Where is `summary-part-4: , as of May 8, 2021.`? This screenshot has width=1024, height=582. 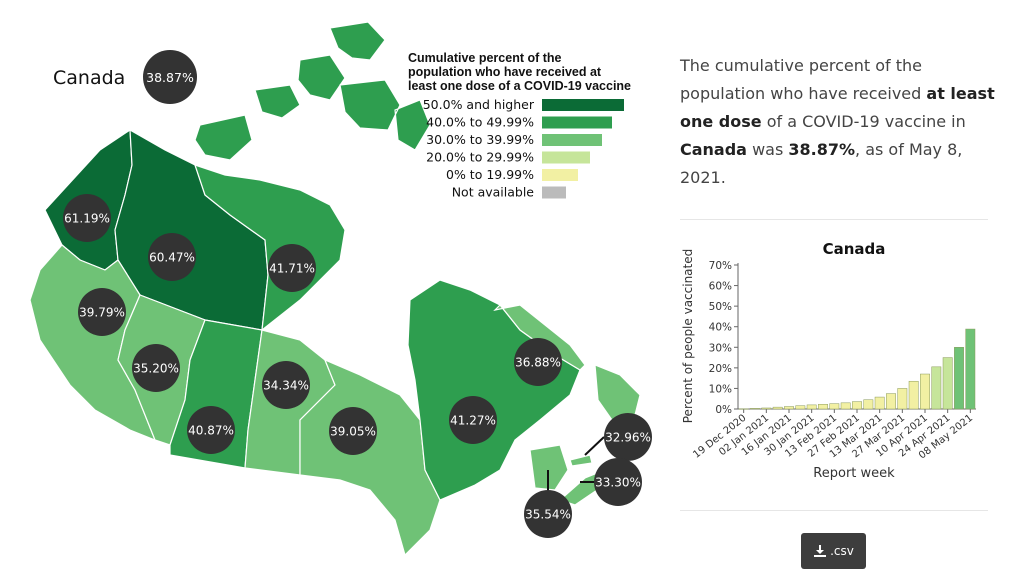
summary-part-4: , as of May 8, 2021. is located at coordinates (821, 163).